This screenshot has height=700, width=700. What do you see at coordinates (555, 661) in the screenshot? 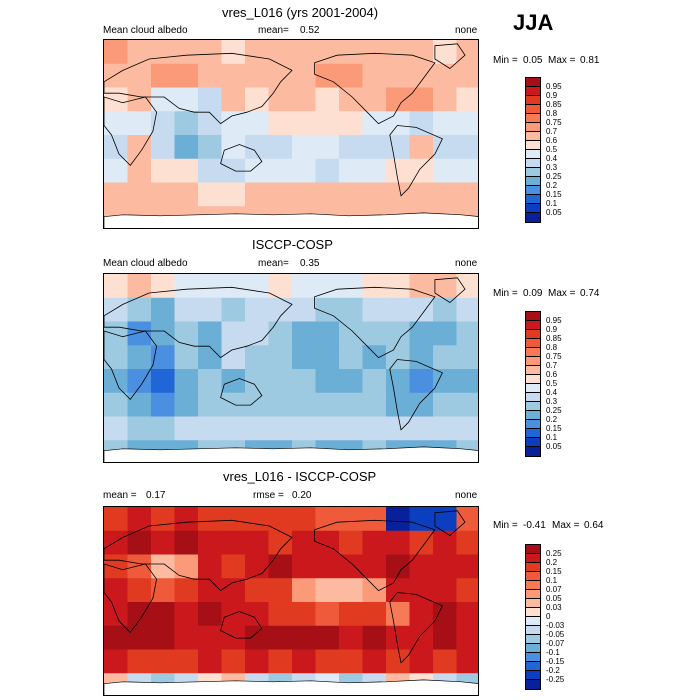
I see `colorbar-tick-label: -0.15` at bounding box center [555, 661].